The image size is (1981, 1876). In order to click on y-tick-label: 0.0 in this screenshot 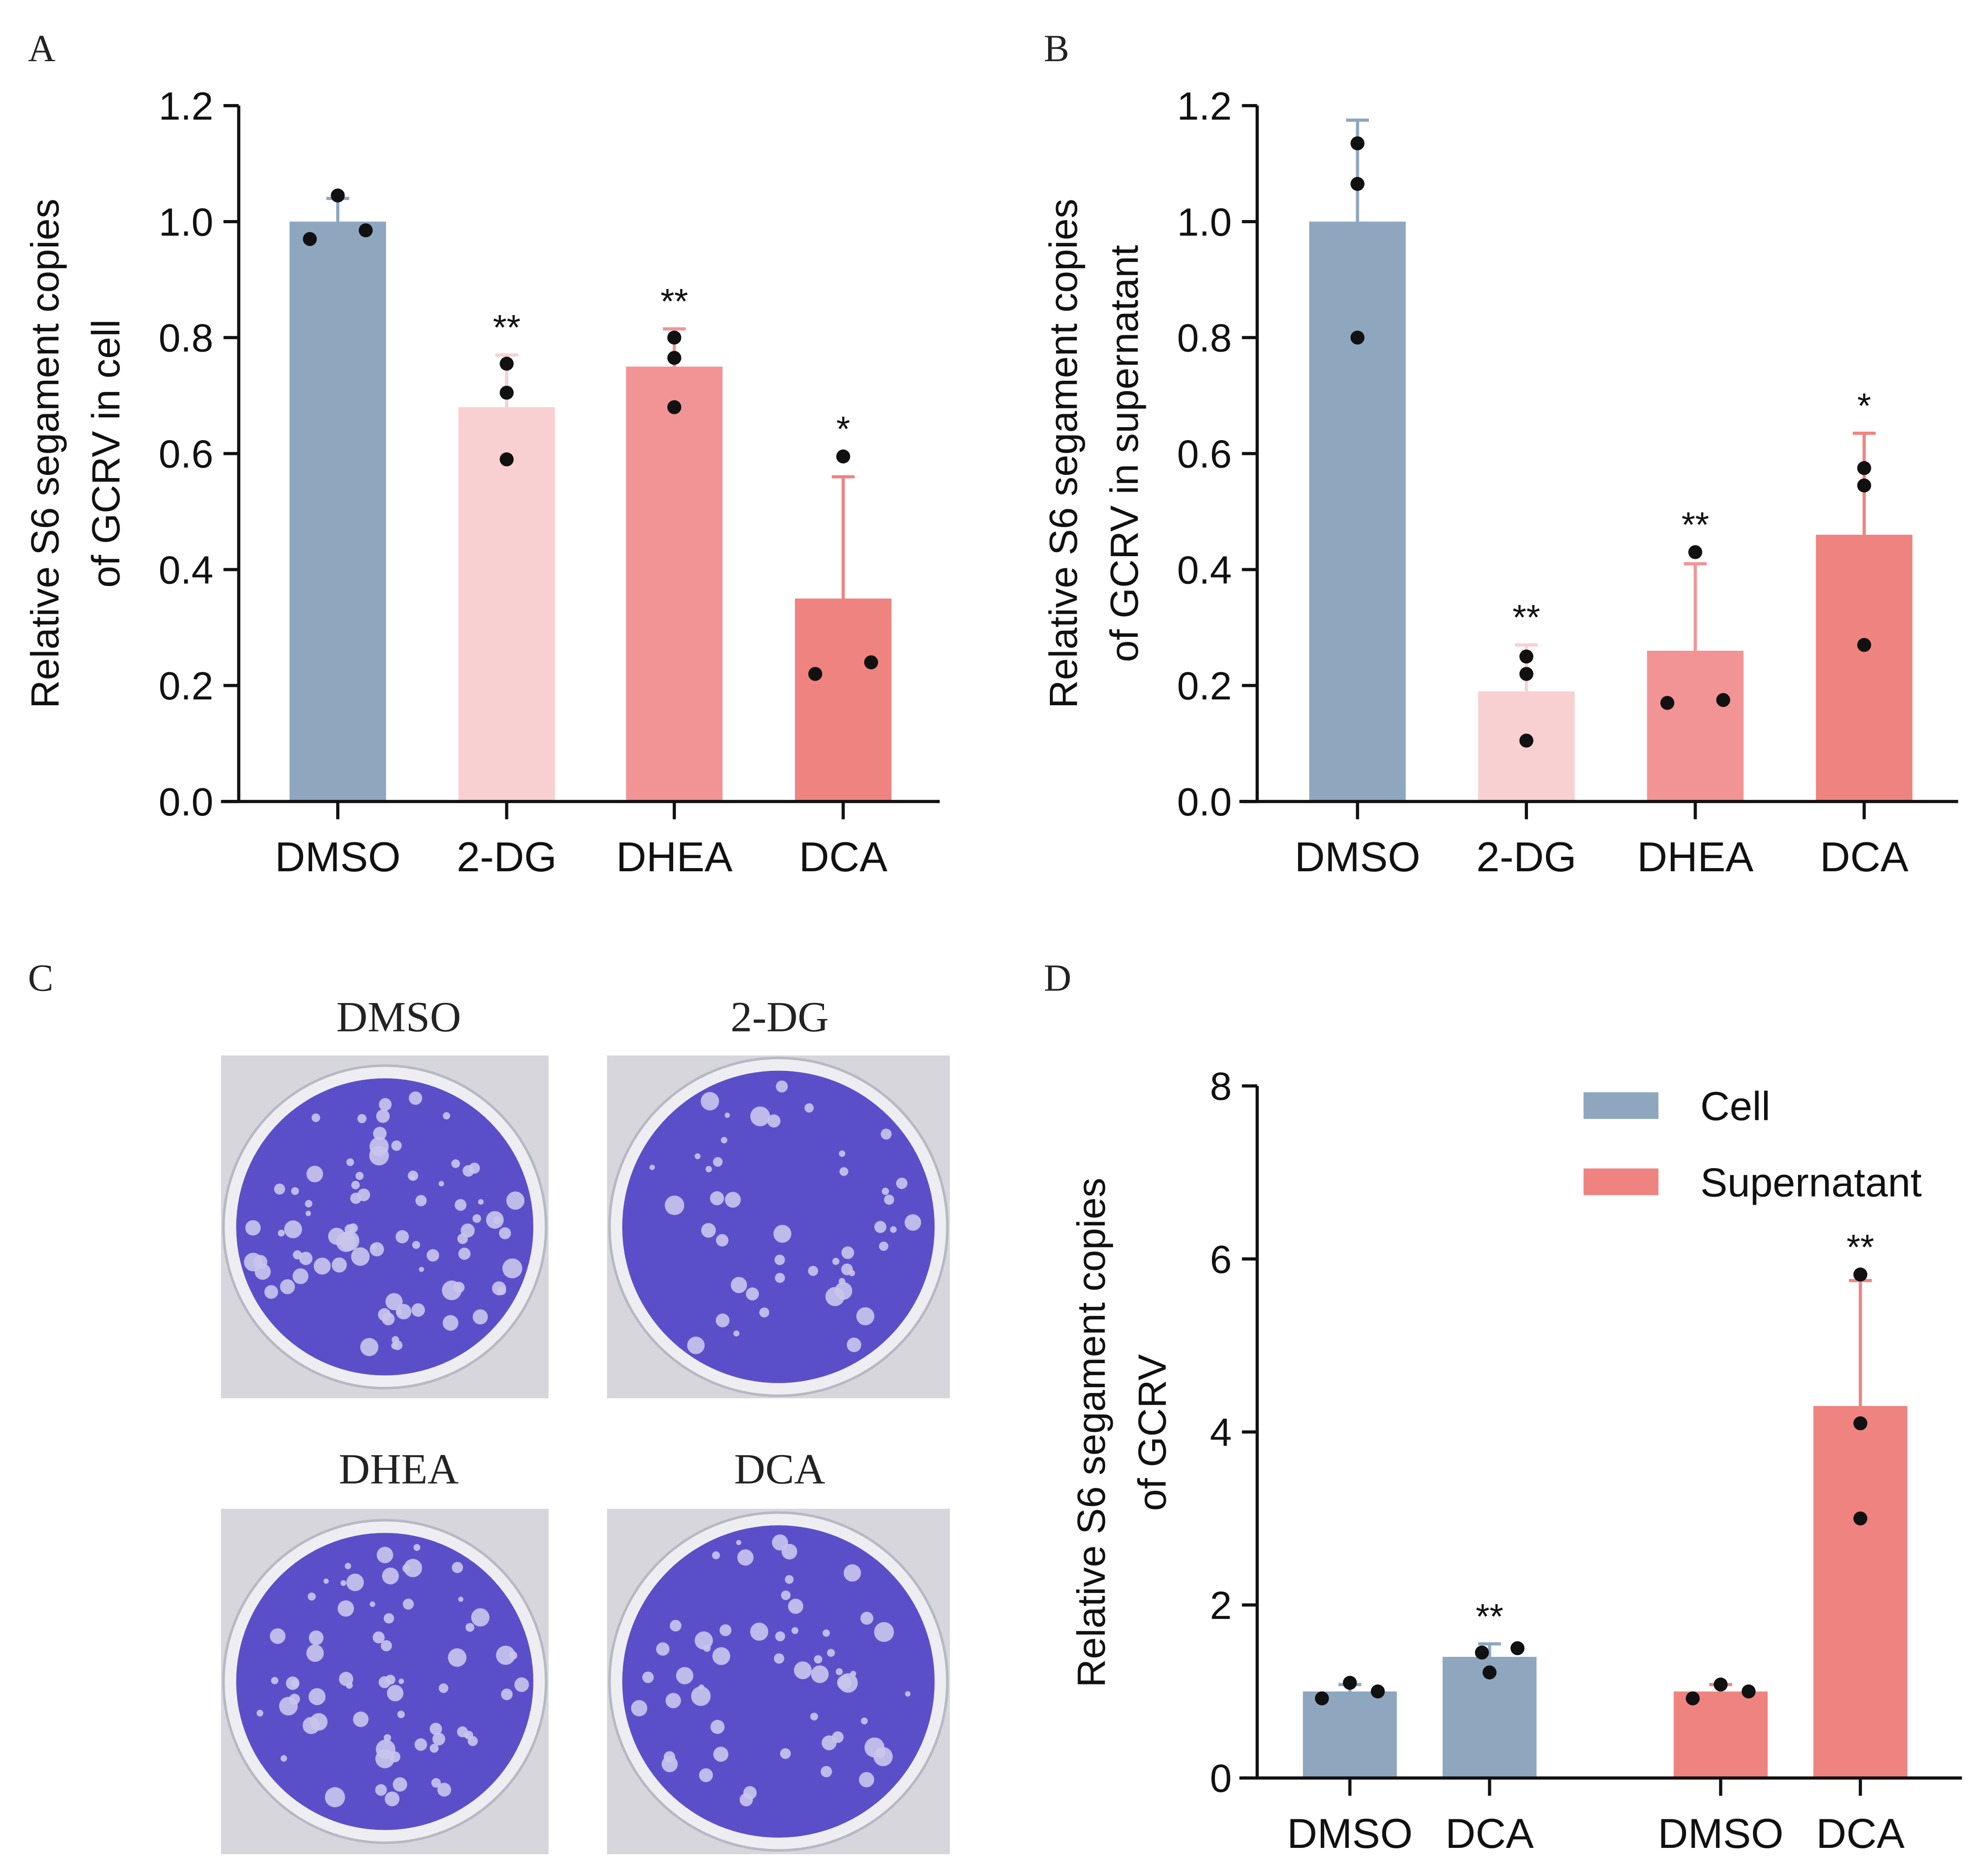, I will do `click(185, 802)`.